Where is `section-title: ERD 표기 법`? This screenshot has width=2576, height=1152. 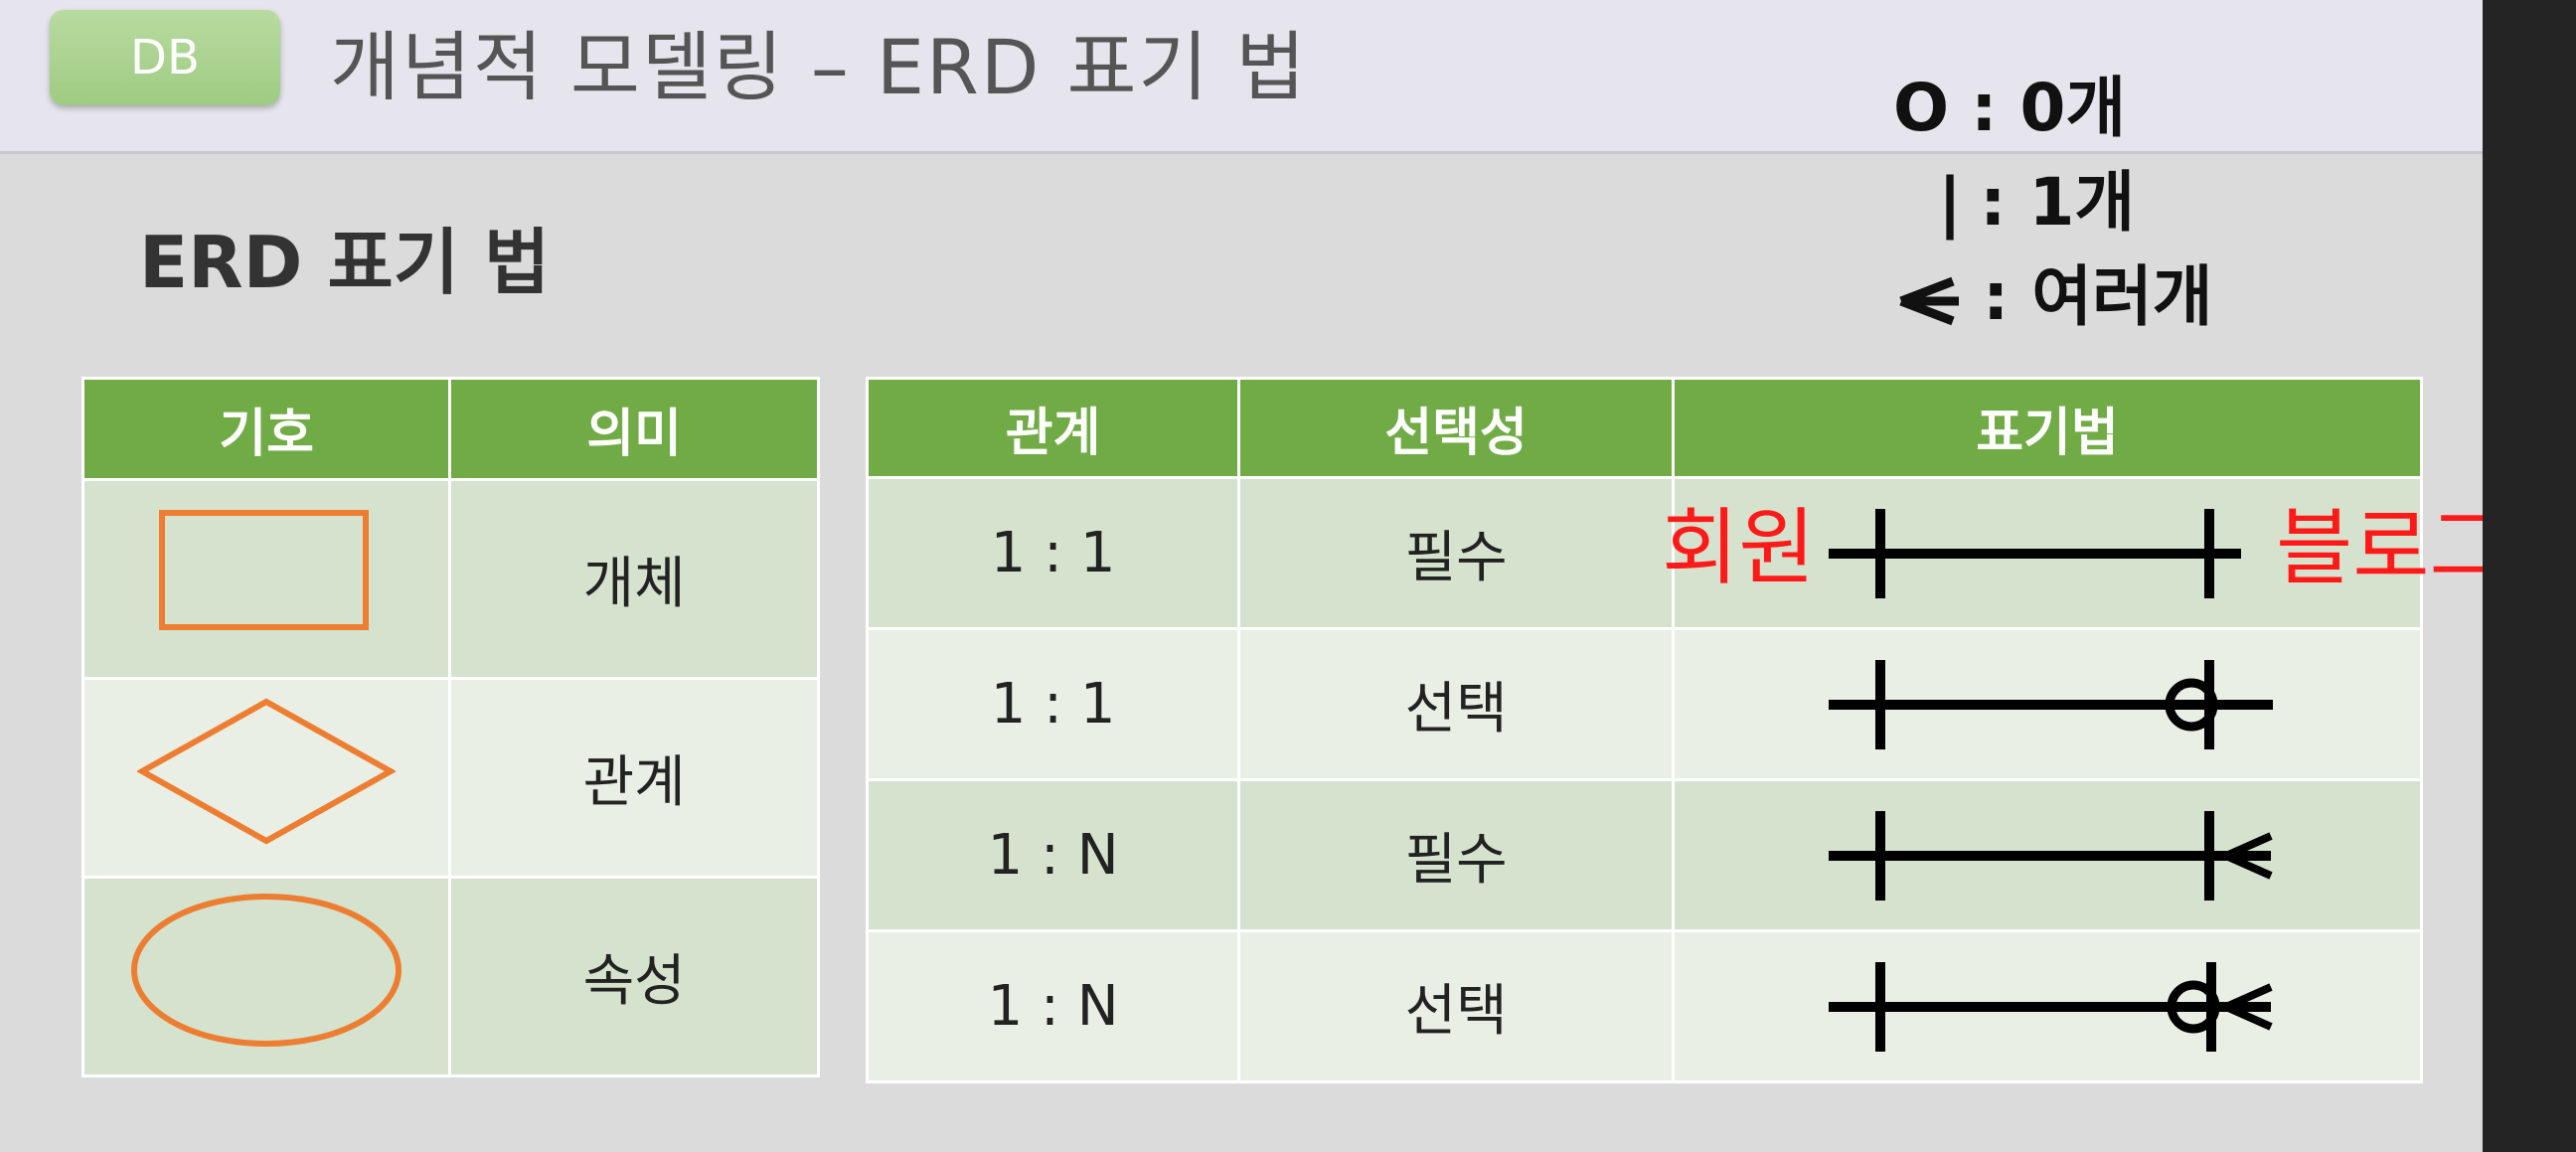 section-title: ERD 표기 법 is located at coordinates (345, 262).